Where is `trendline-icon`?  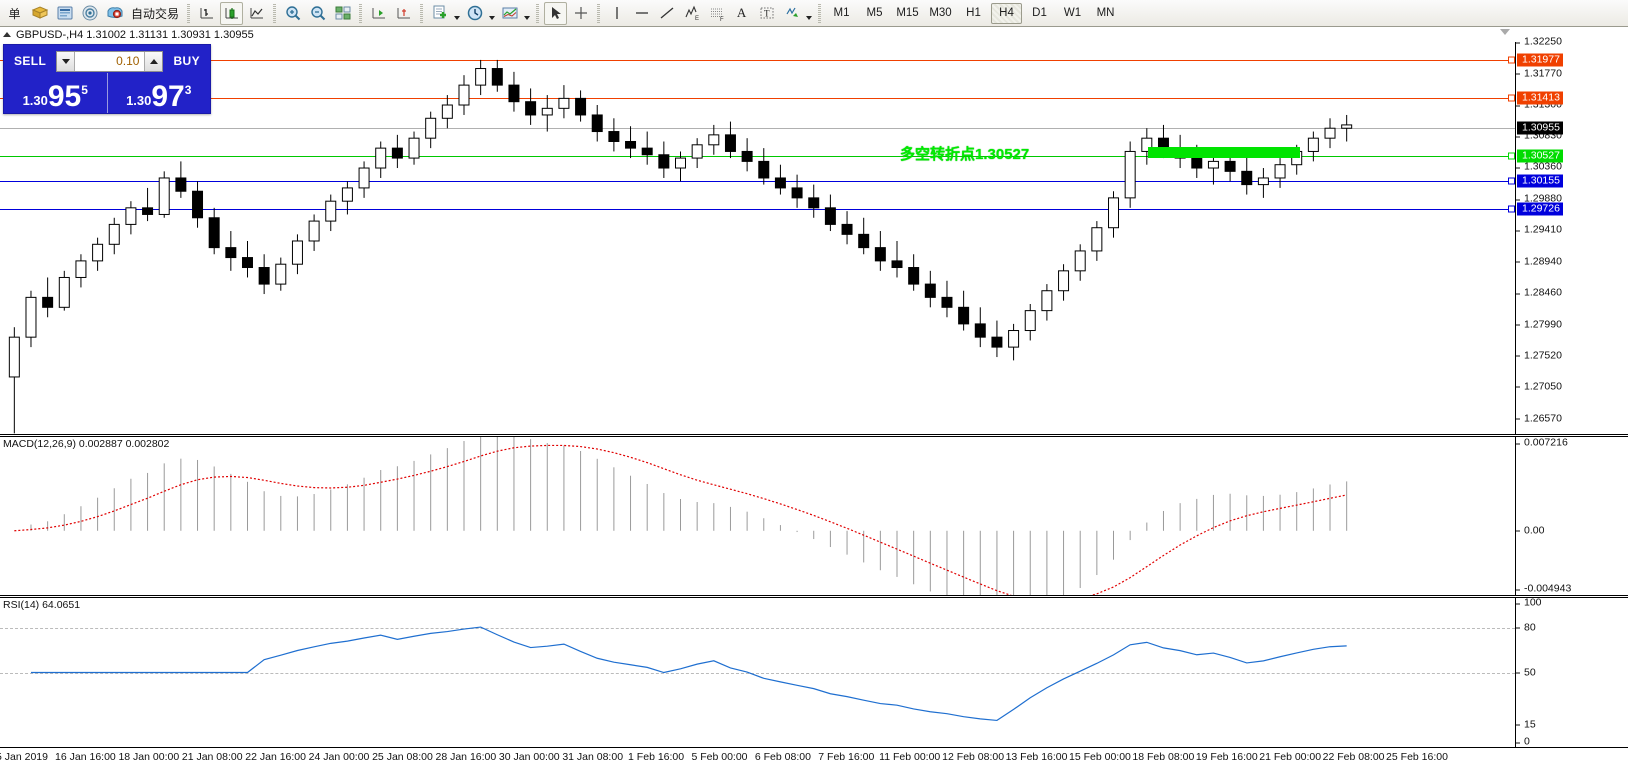 trendline-icon is located at coordinates (666, 13).